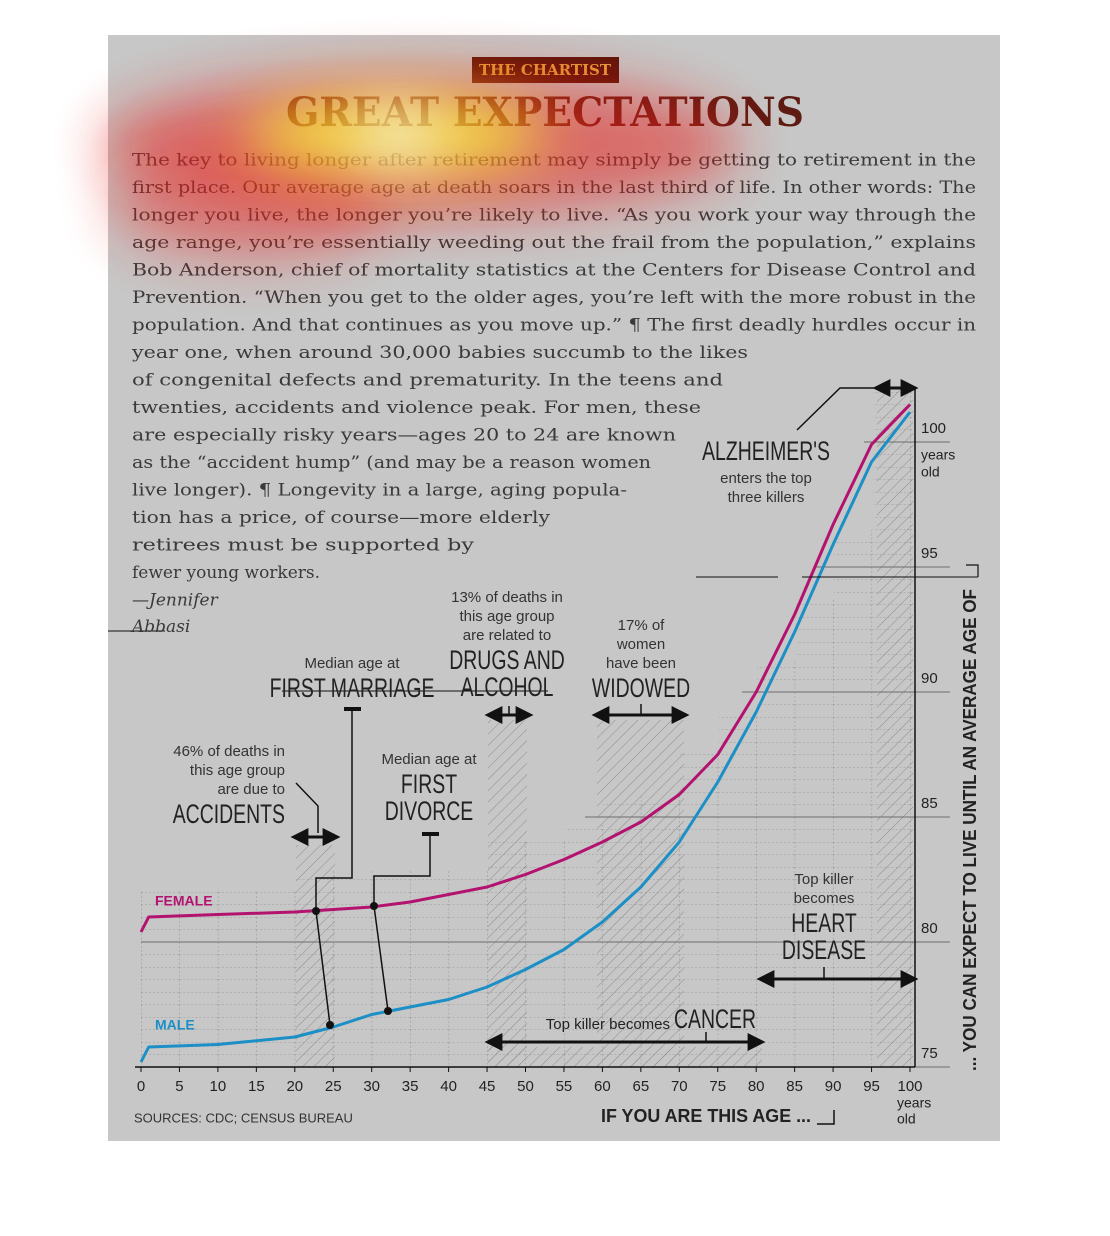 The width and height of the screenshot is (1110, 1236). What do you see at coordinates (175, 1025) in the screenshot?
I see `series-label: MALE` at bounding box center [175, 1025].